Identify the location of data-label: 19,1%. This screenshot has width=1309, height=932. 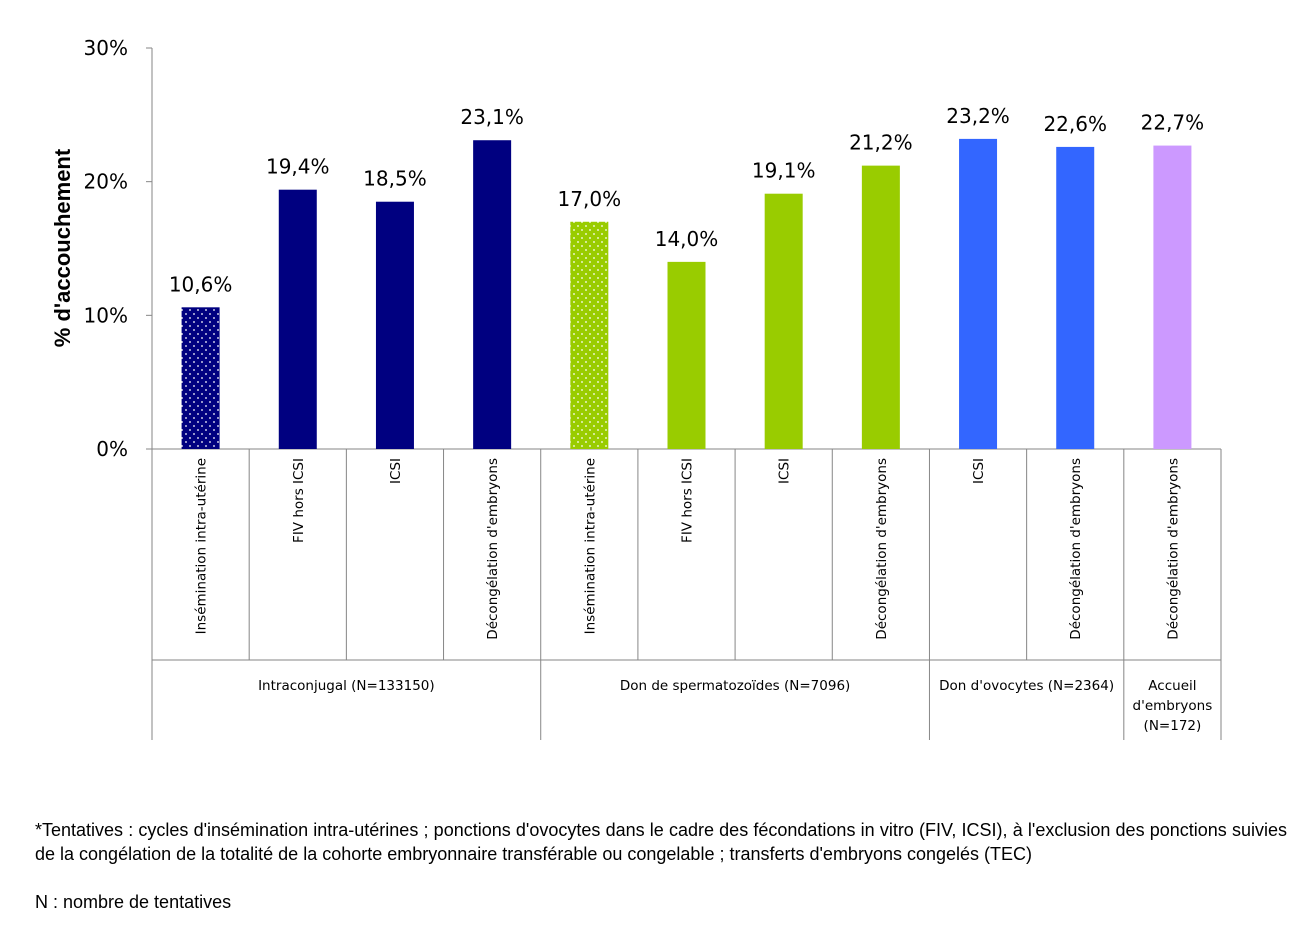
(784, 171).